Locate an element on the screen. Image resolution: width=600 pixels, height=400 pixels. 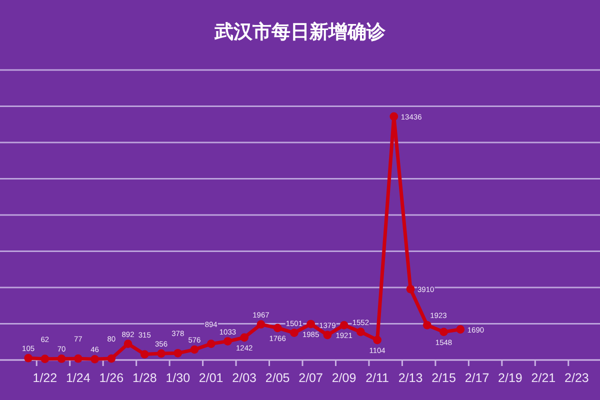
x-tick-label: 2/13 is located at coordinates (410, 378).